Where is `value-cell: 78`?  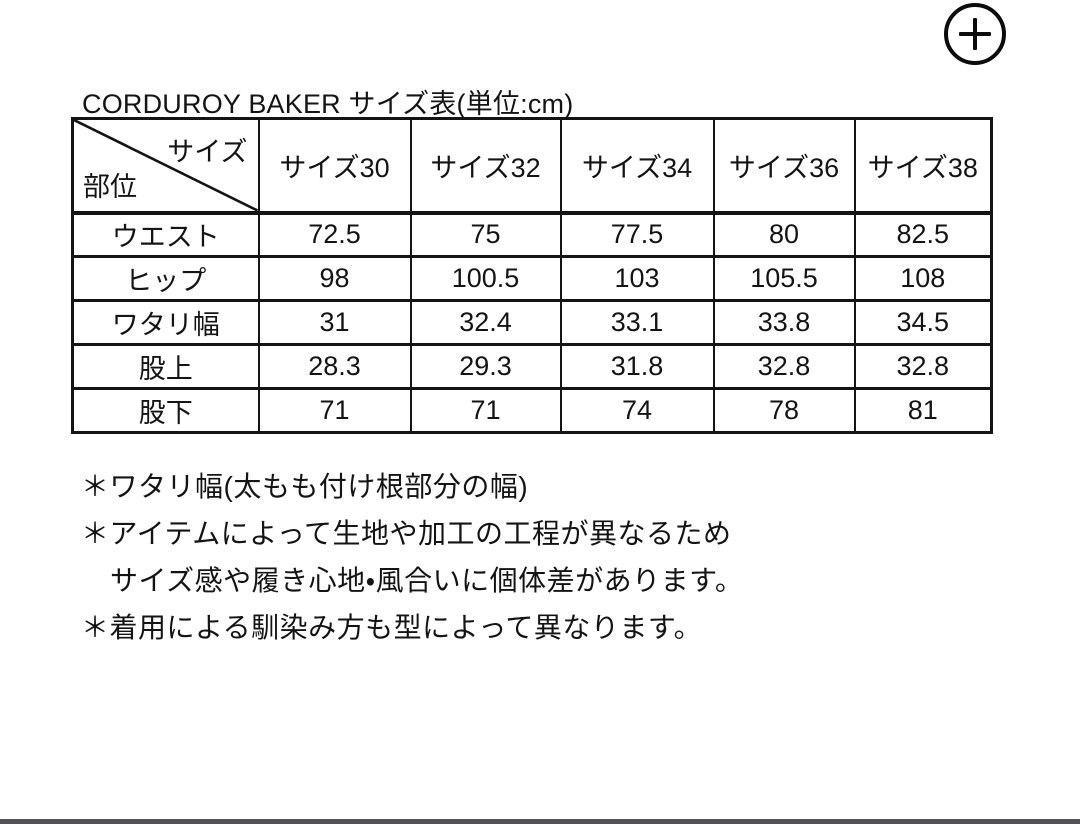
value-cell: 78 is located at coordinates (784, 410).